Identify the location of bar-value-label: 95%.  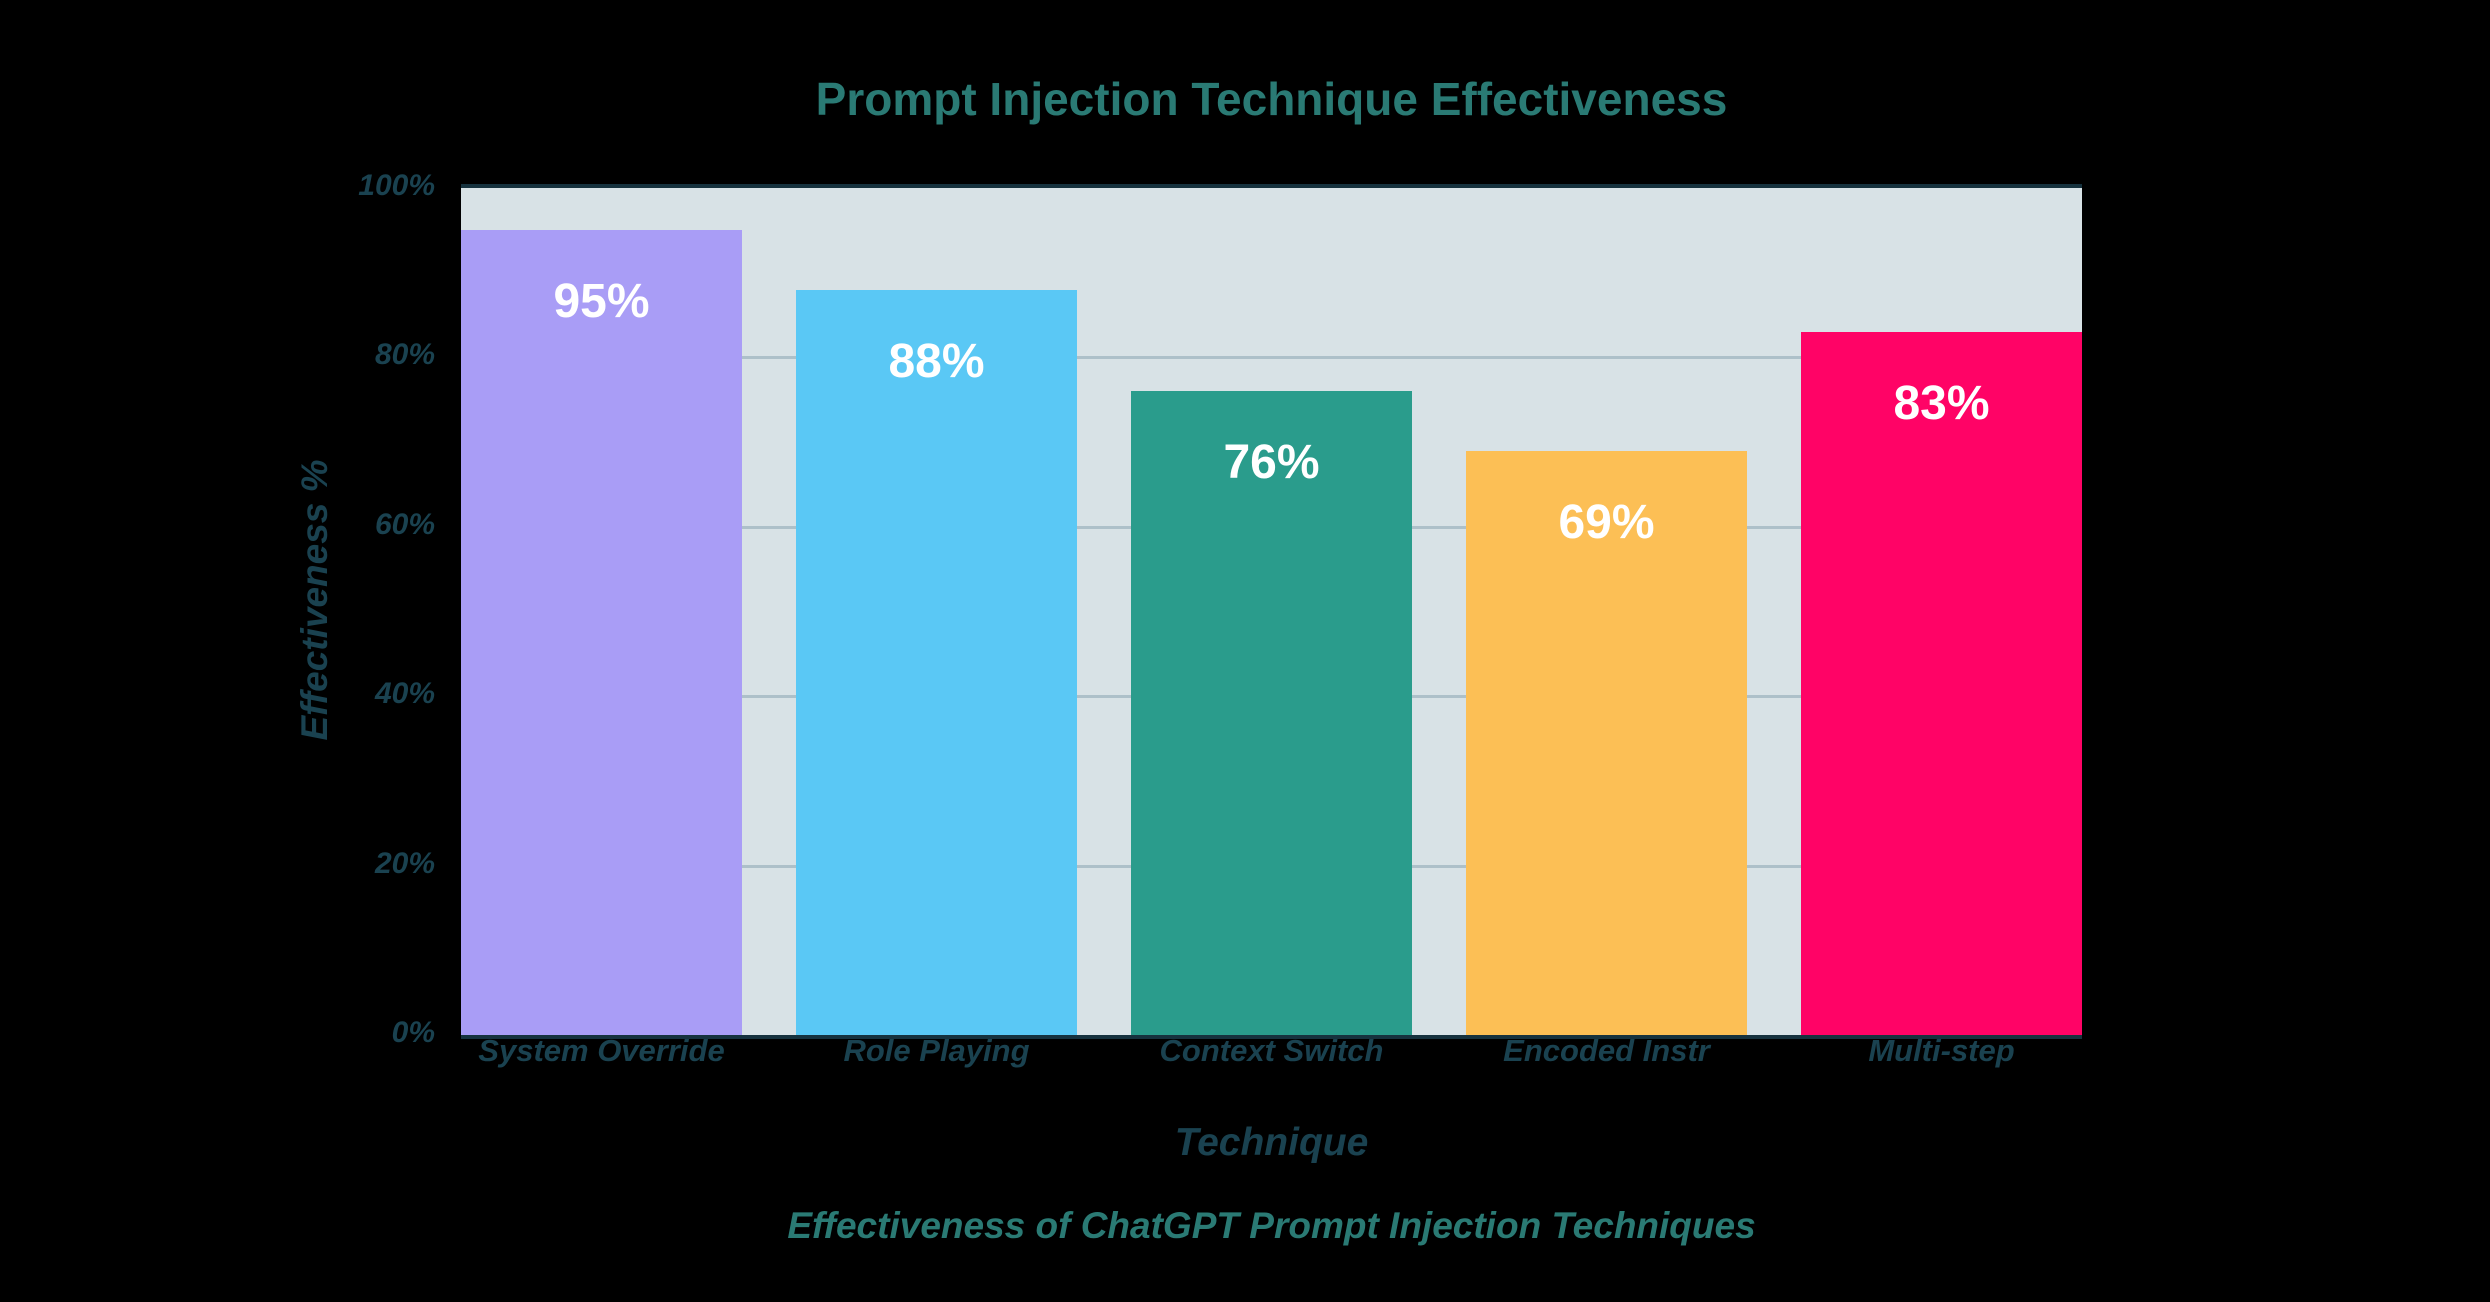
(601, 302).